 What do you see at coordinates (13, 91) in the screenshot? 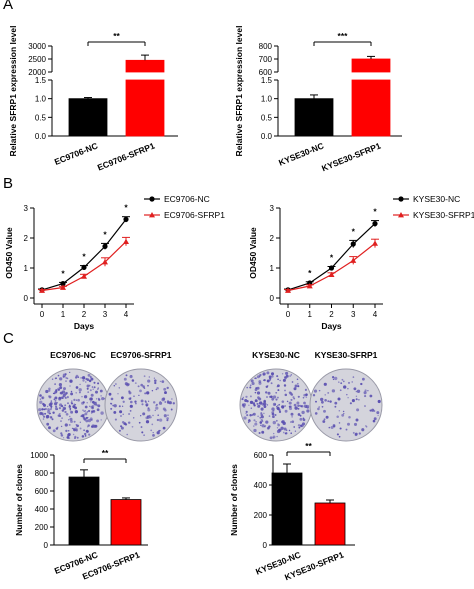
I see `A-left-y-axis-title: Relative SFRP1 expression level` at bounding box center [13, 91].